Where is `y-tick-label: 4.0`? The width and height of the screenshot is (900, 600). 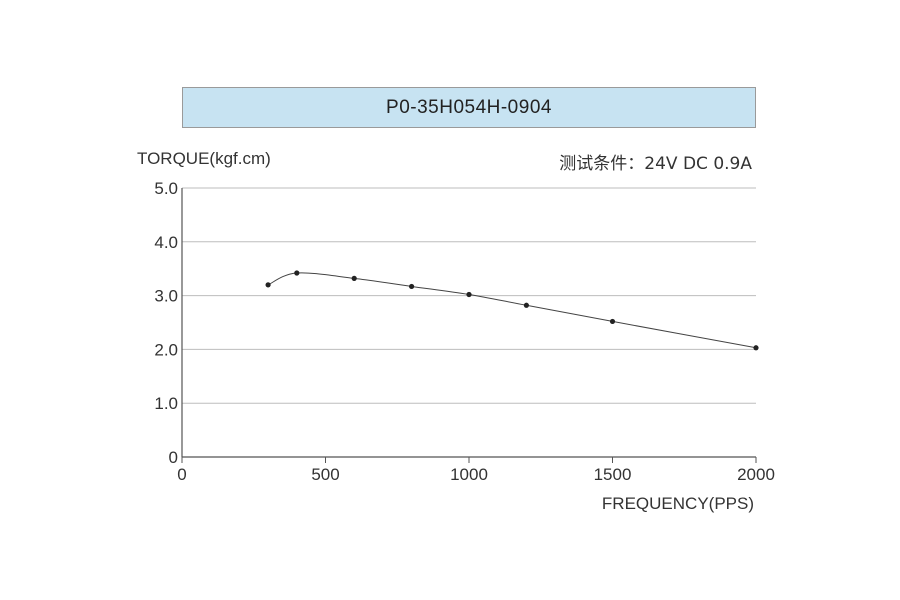
y-tick-label: 4.0 is located at coordinates (166, 242).